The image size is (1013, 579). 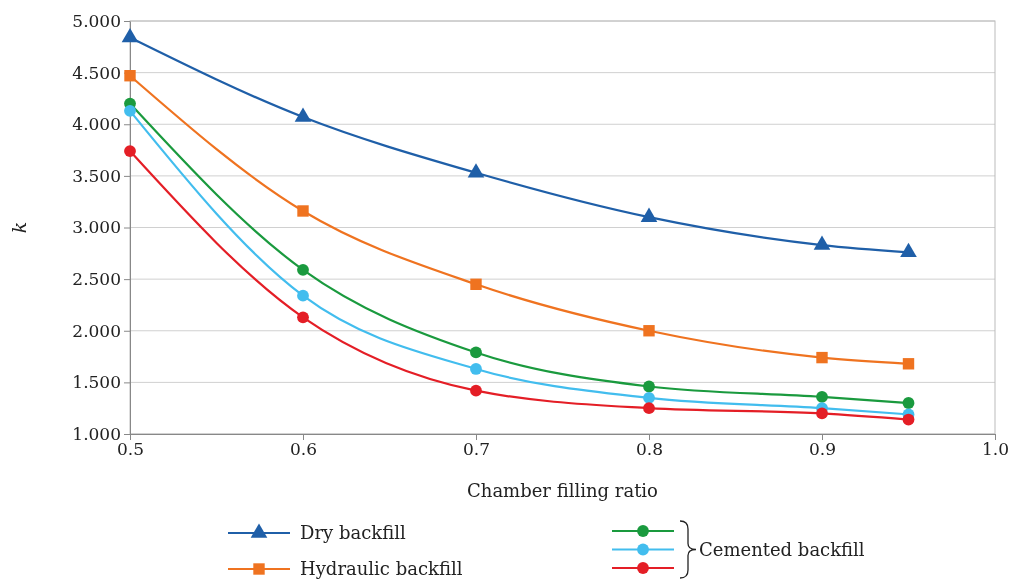 What do you see at coordinates (96, 20) in the screenshot?
I see `y-tick-label: 5.000` at bounding box center [96, 20].